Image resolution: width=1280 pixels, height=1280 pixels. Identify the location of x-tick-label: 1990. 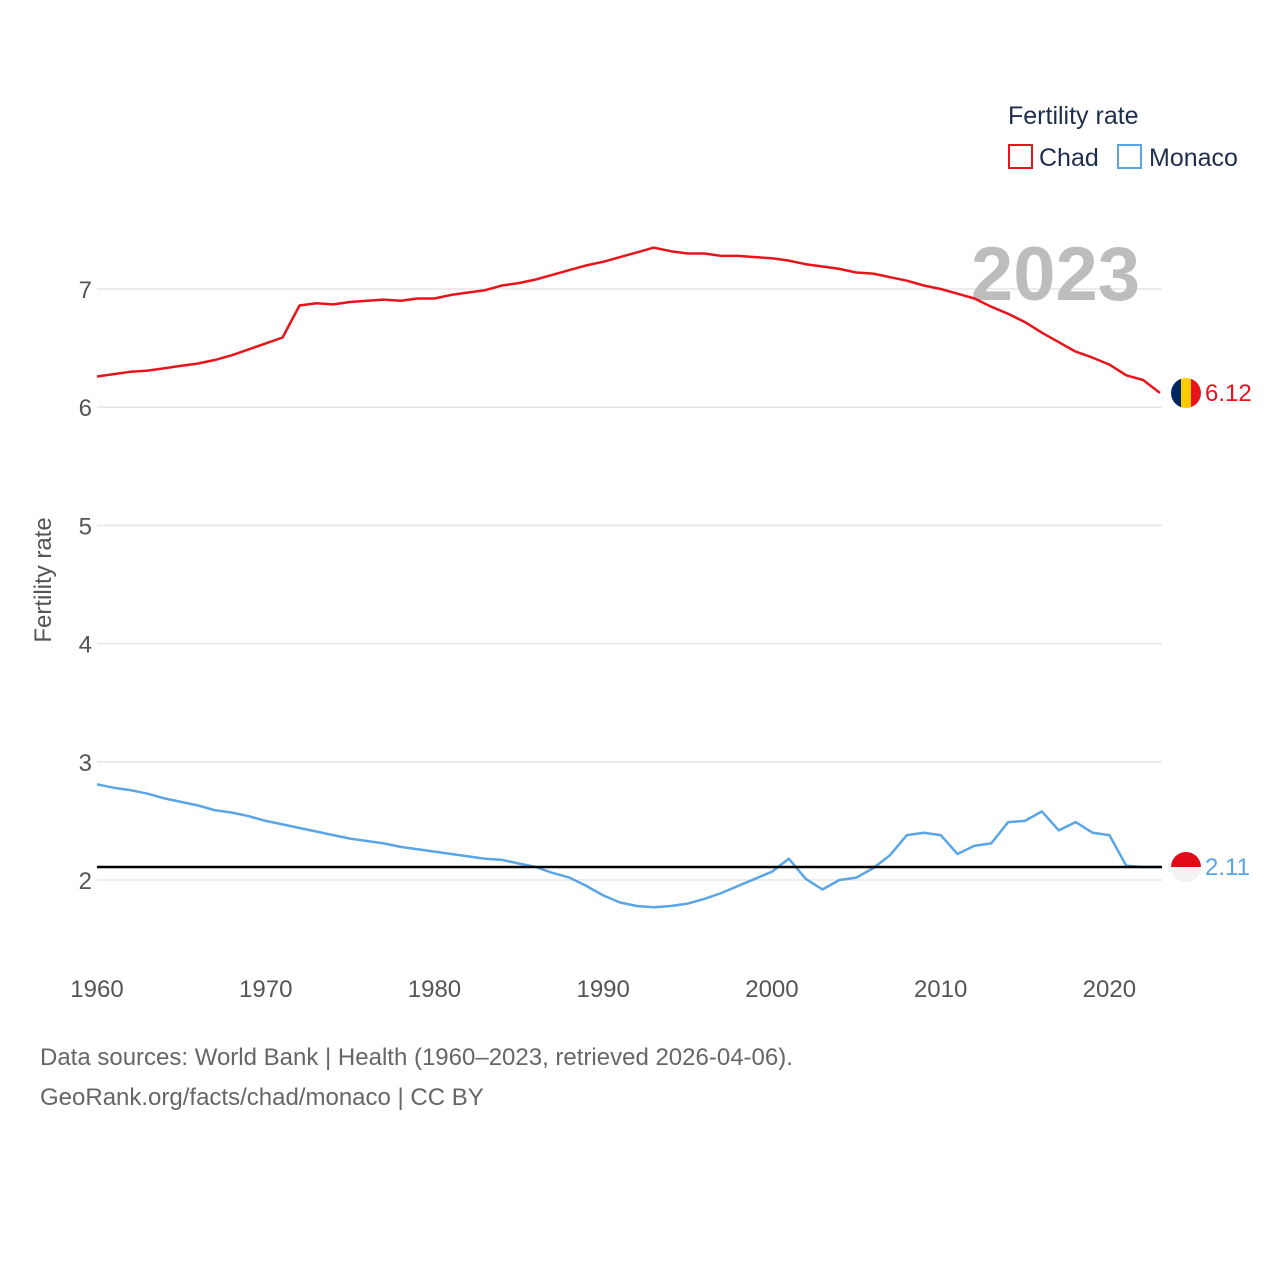
(602, 989).